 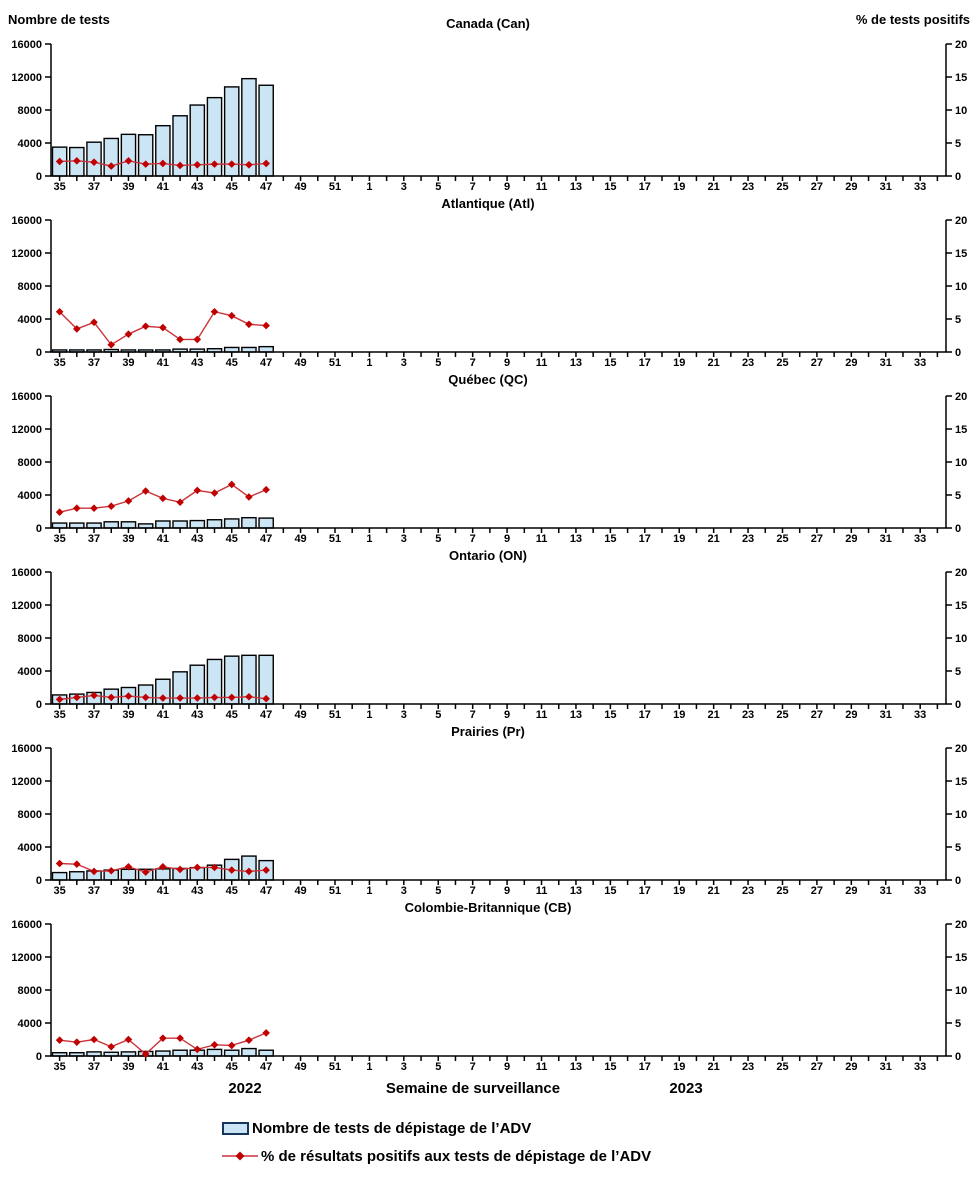 What do you see at coordinates (851, 891) in the screenshot?
I see `svg-text: 29` at bounding box center [851, 891].